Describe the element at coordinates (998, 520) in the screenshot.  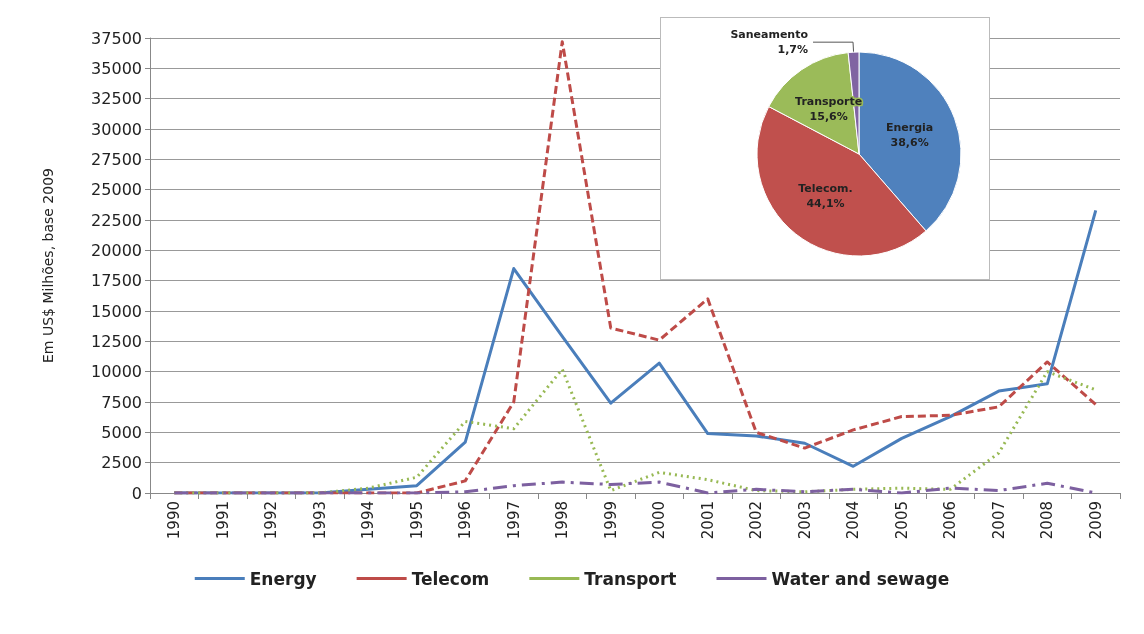
I see `x-tick-label: 2007` at that location.